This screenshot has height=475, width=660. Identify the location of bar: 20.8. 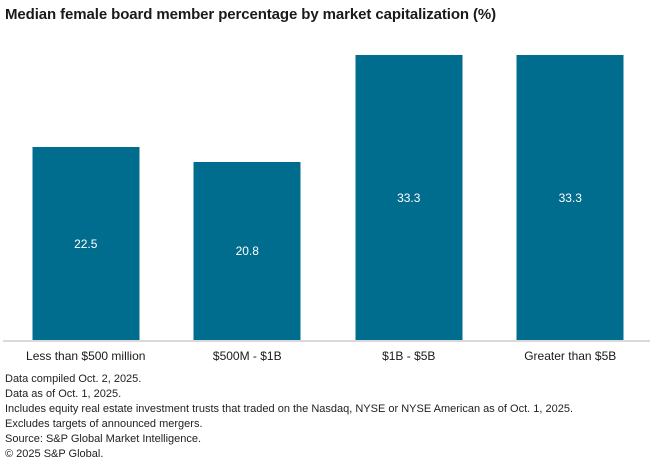
(247, 251).